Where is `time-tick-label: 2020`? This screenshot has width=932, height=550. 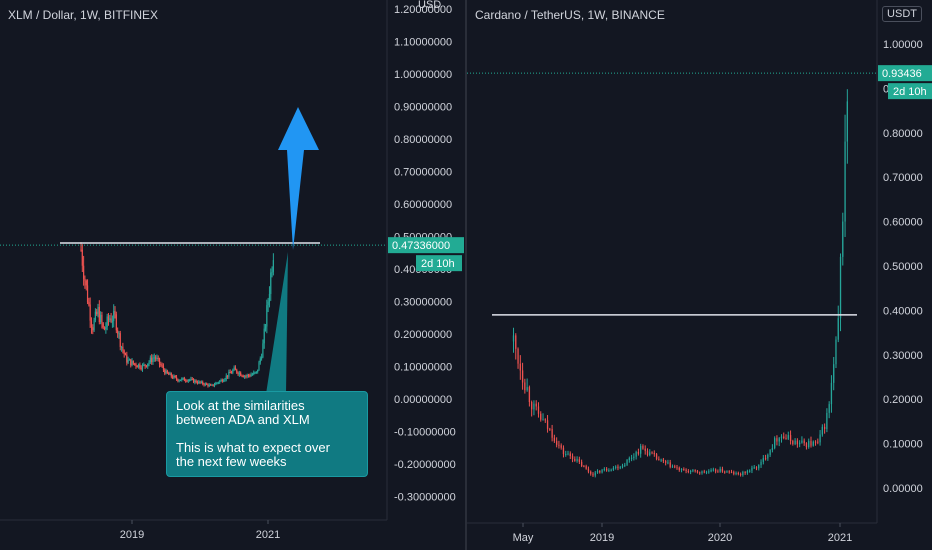
time-tick-label: 2020 is located at coordinates (720, 538).